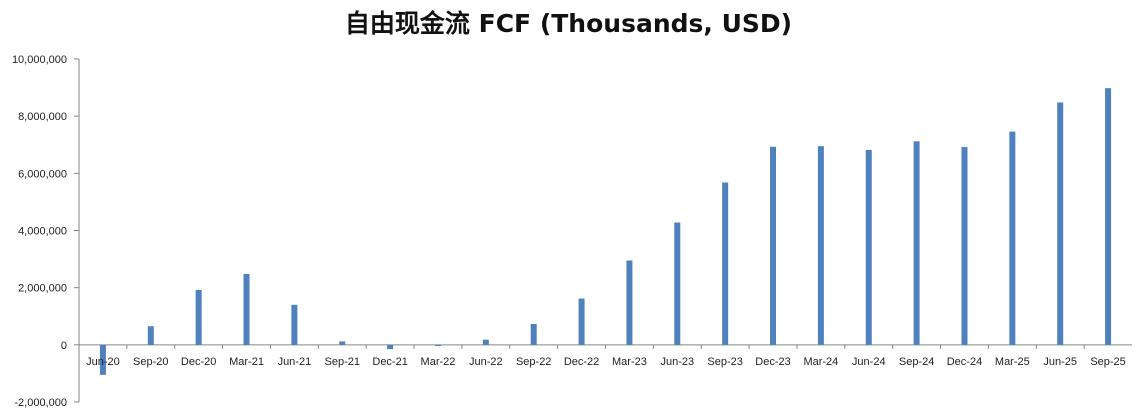 The image size is (1137, 417). What do you see at coordinates (246, 362) in the screenshot?
I see `x-tick-label: Mar-21` at bounding box center [246, 362].